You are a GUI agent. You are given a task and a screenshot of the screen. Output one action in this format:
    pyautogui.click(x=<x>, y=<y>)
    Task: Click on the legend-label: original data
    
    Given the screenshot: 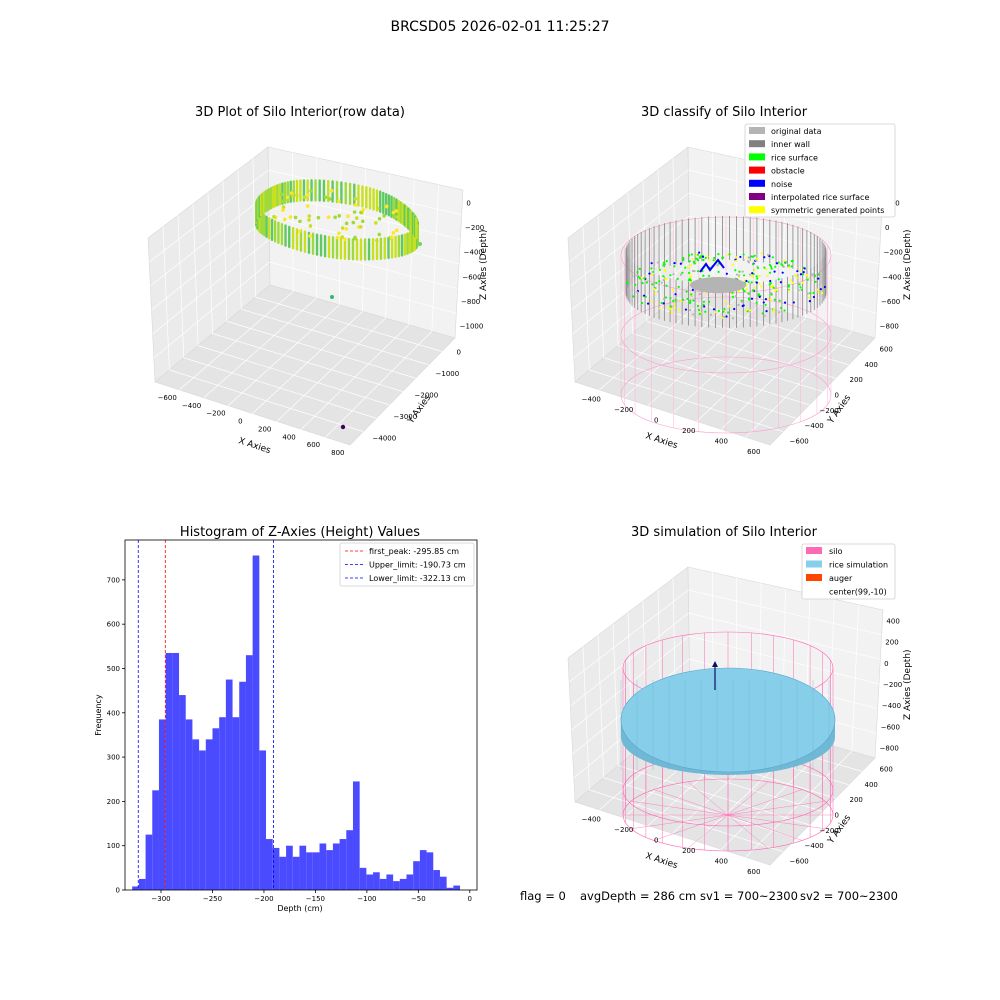 What is the action you would take?
    pyautogui.click(x=796, y=131)
    